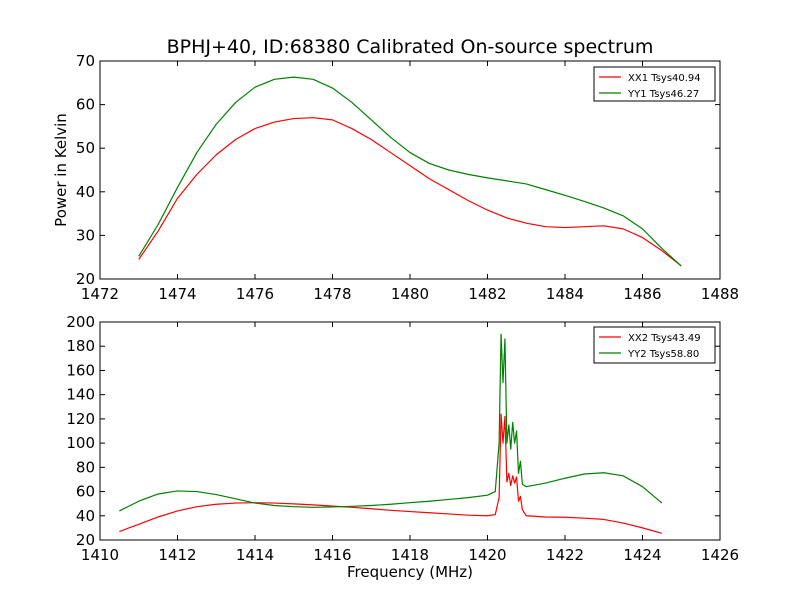 This screenshot has height=604, width=800. What do you see at coordinates (565, 555) in the screenshot?
I see `x-tick-label: 1422` at bounding box center [565, 555].